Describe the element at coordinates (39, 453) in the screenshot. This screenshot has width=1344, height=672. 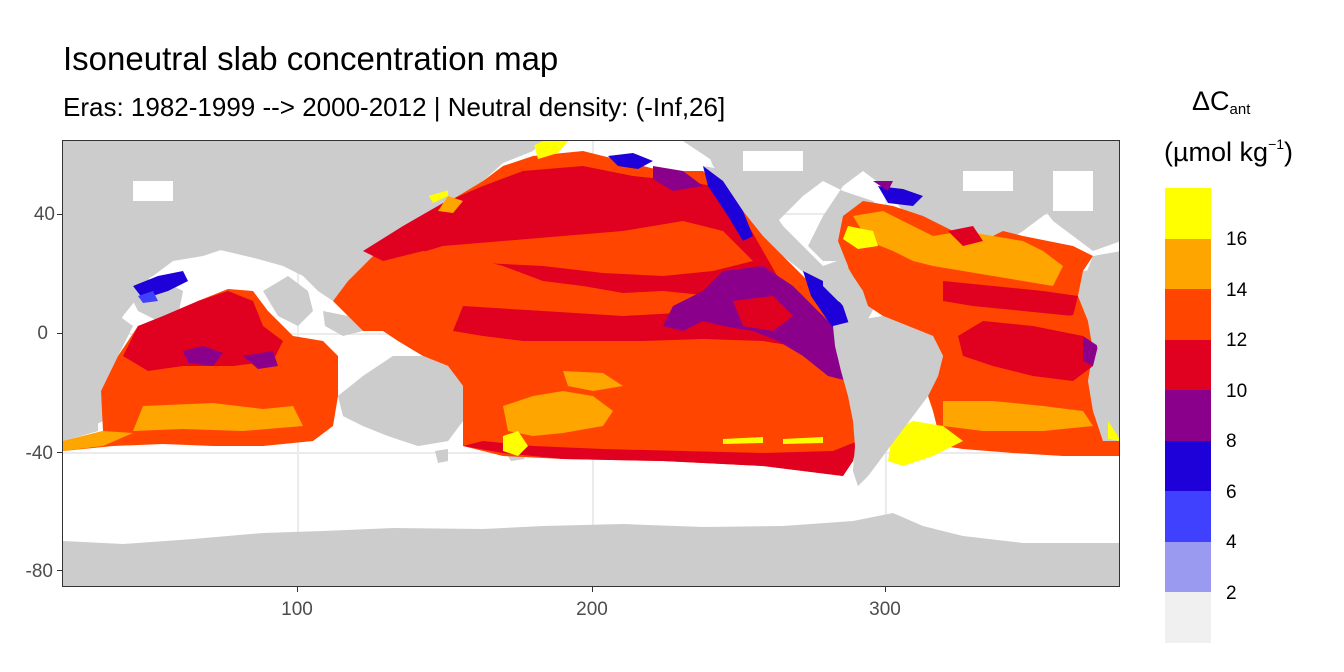
I see `y-tick-neg40: -40` at that location.